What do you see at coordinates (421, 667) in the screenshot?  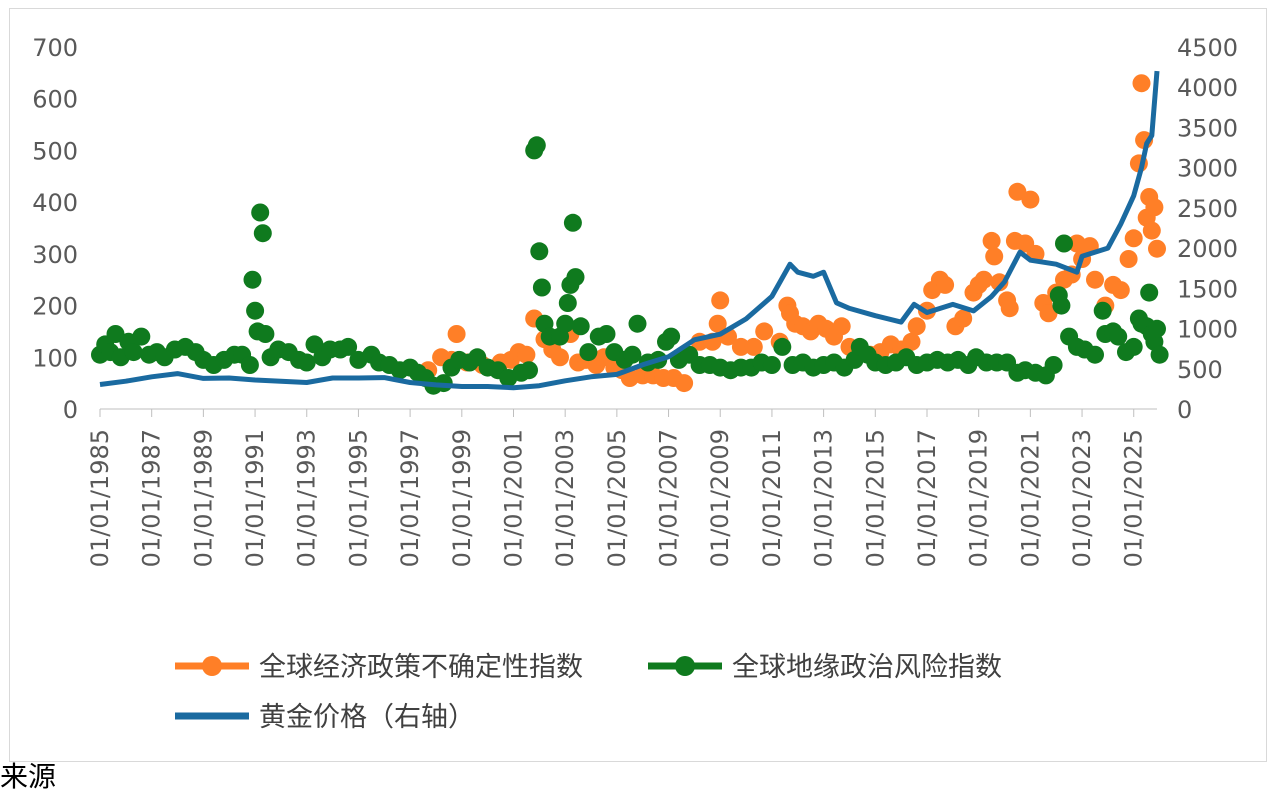 I see `legend-label: 全球经济政策不确定性指数` at bounding box center [421, 667].